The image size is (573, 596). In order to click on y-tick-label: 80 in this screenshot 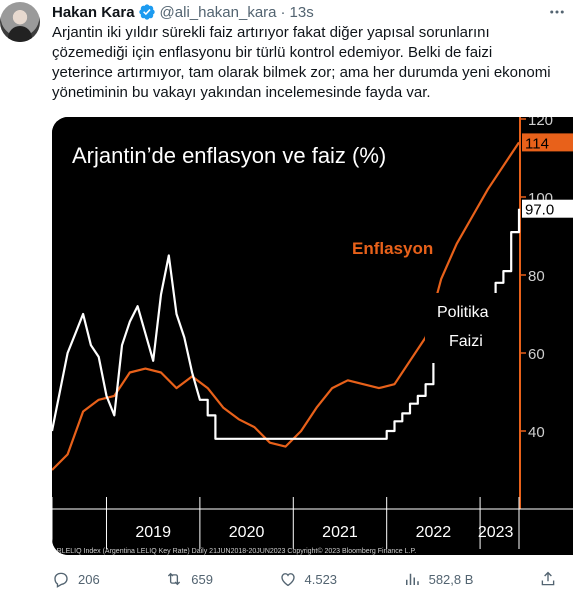, I will do `click(536, 276)`.